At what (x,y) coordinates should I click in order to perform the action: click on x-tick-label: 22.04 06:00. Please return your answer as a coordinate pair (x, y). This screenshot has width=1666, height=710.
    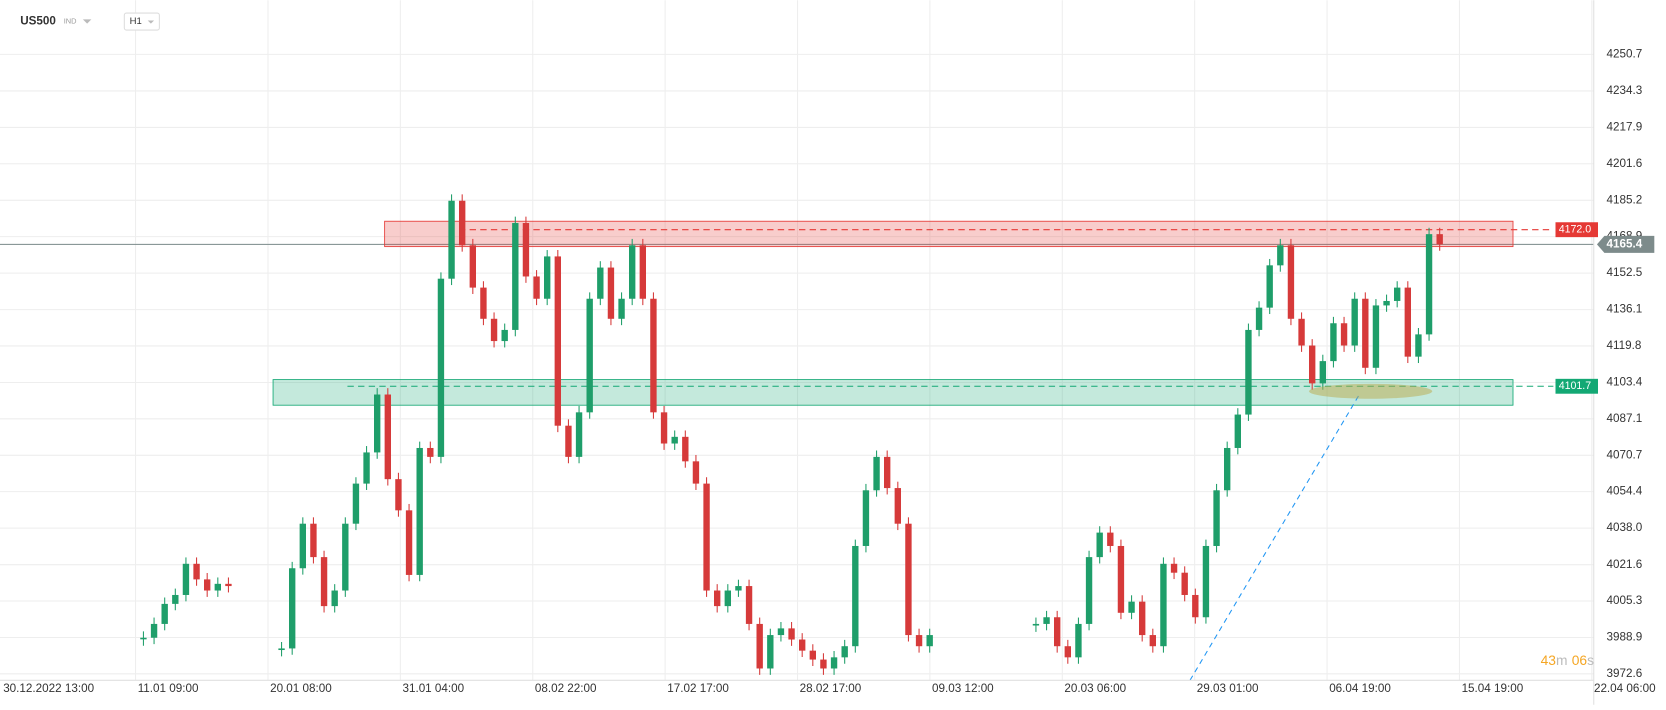
    Looking at the image, I should click on (1625, 688).